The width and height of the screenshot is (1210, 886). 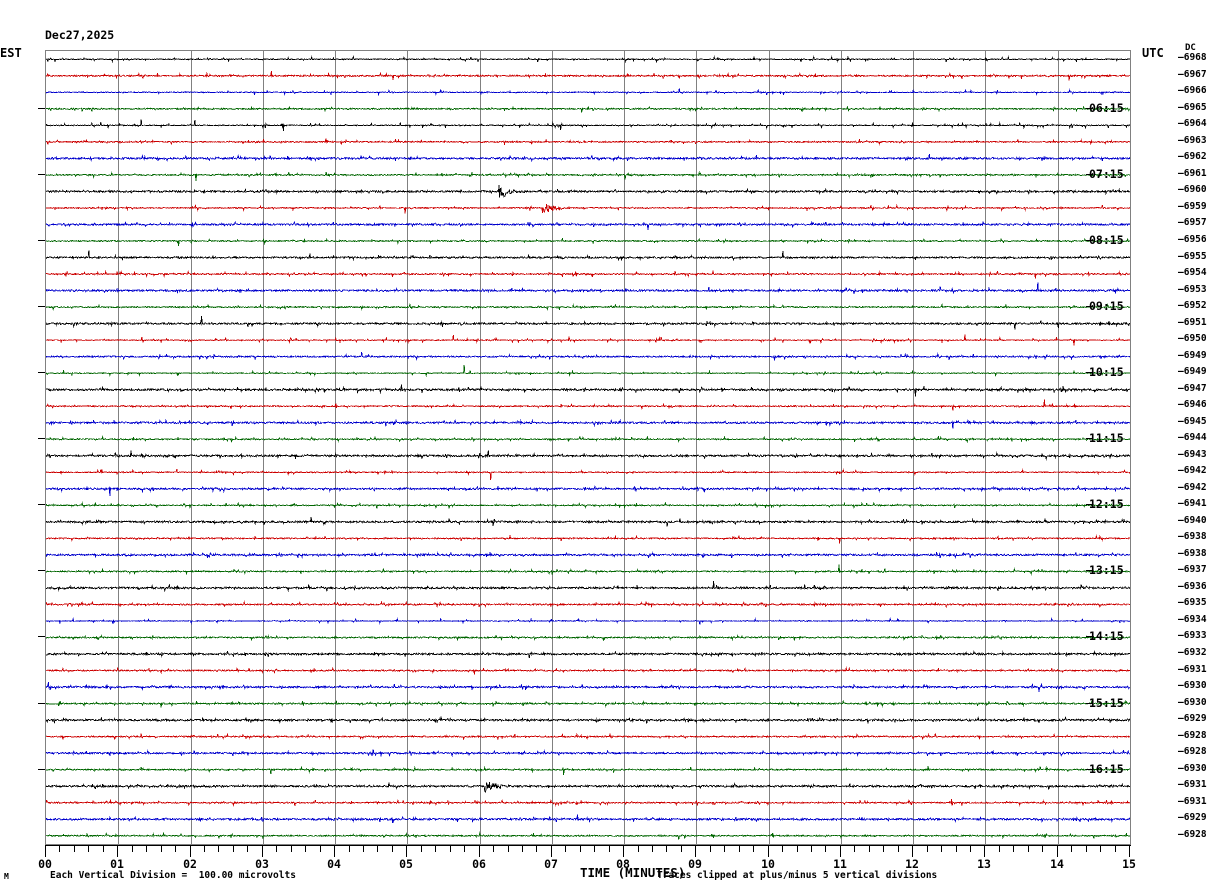 I want to click on dc-value-row-9: –6959, so click(x=1192, y=206).